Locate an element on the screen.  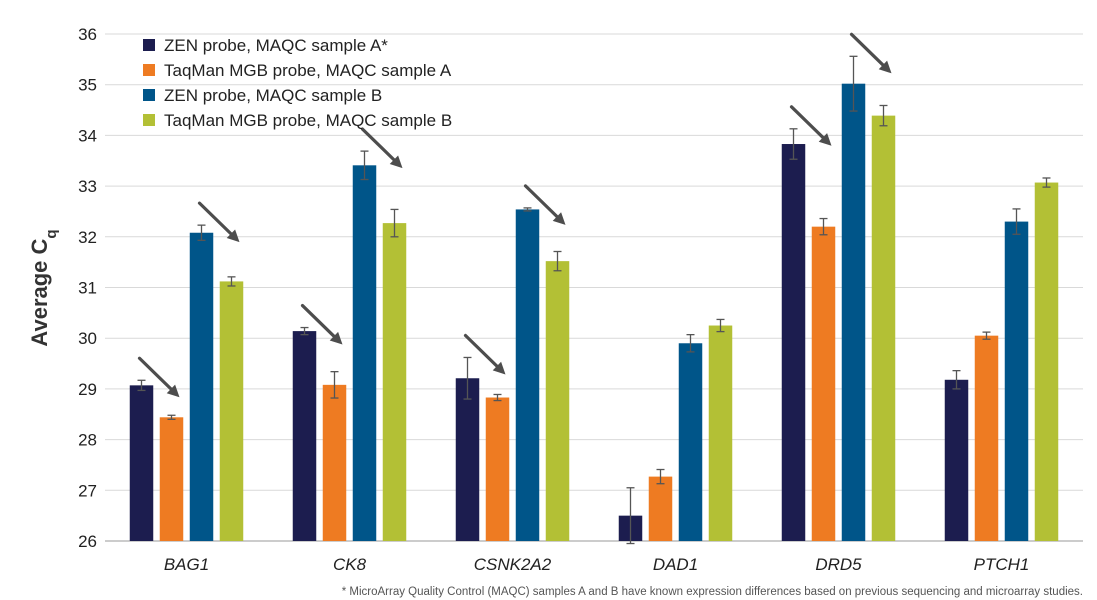
legend-item: TaqMan MGB probe, MAQC sample B is located at coordinates (297, 120).